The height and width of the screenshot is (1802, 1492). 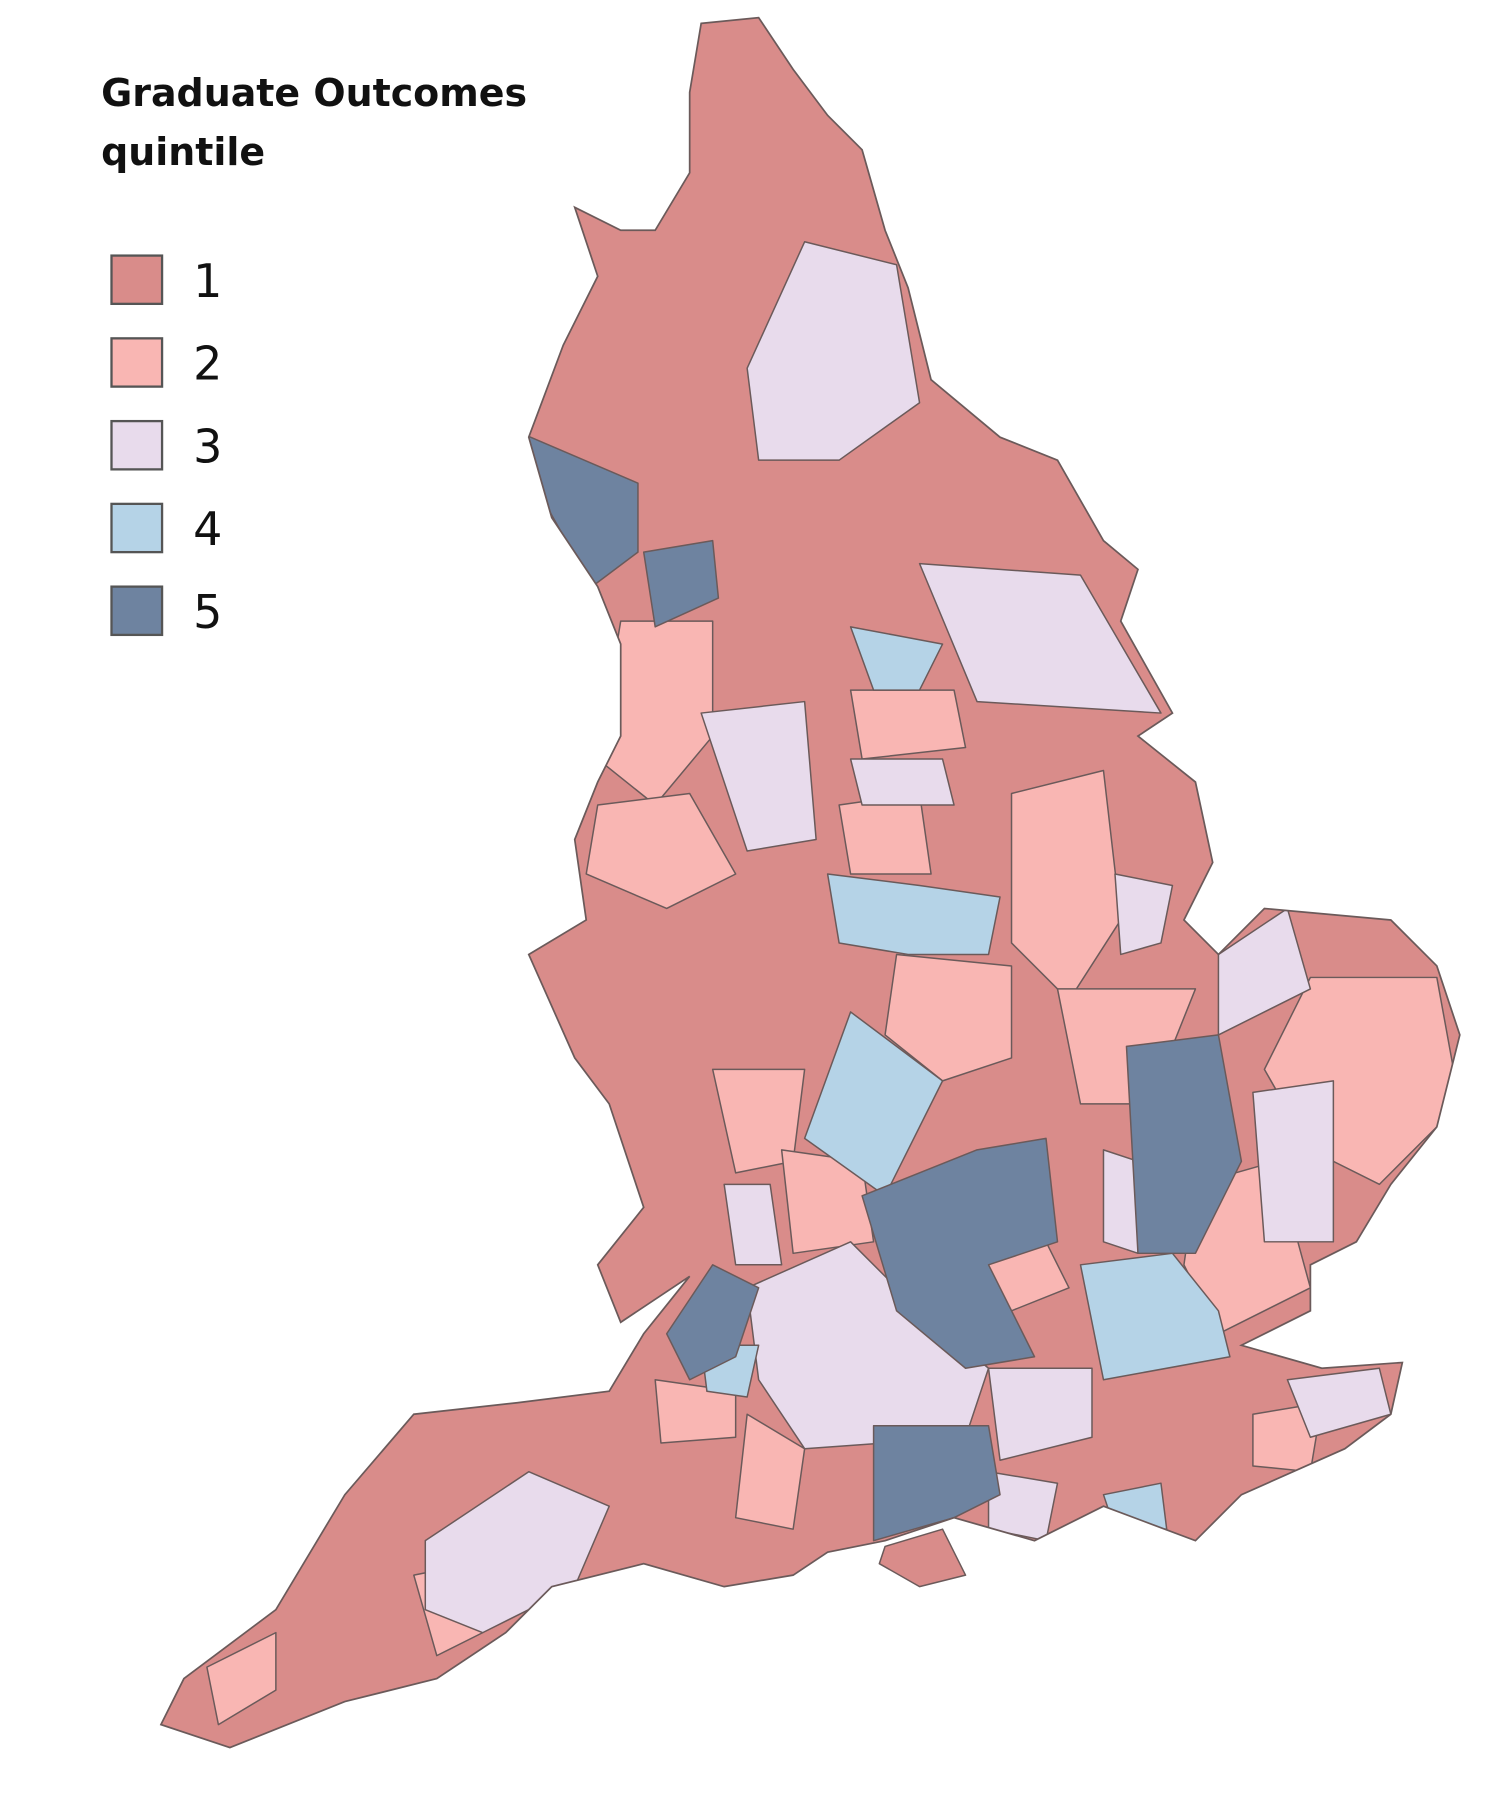 What do you see at coordinates (207, 281) in the screenshot?
I see `legend-label: 1` at bounding box center [207, 281].